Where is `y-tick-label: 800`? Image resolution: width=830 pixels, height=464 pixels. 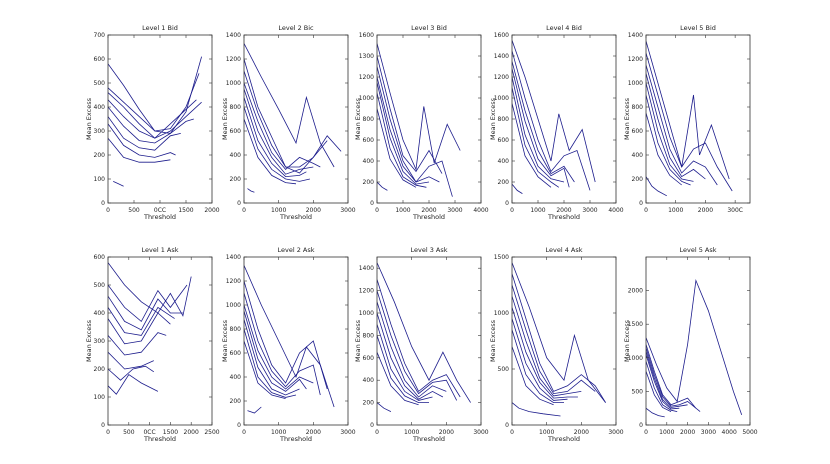
y-tick-label: 800 is located at coordinates (369, 335).